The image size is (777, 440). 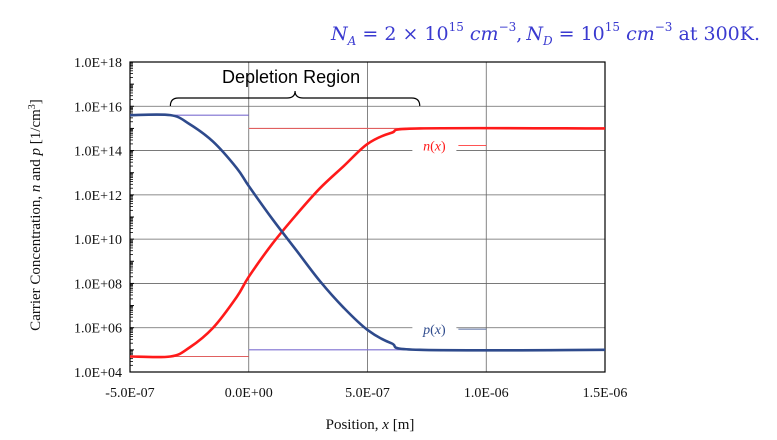 I want to click on y-tick-label: 1.0E+14, so click(x=98, y=152).